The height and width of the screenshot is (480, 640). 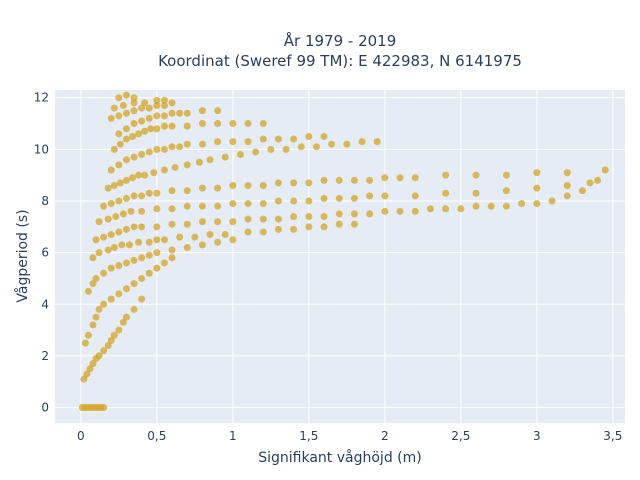 I want to click on y-tick-label: 12, so click(x=41, y=98).